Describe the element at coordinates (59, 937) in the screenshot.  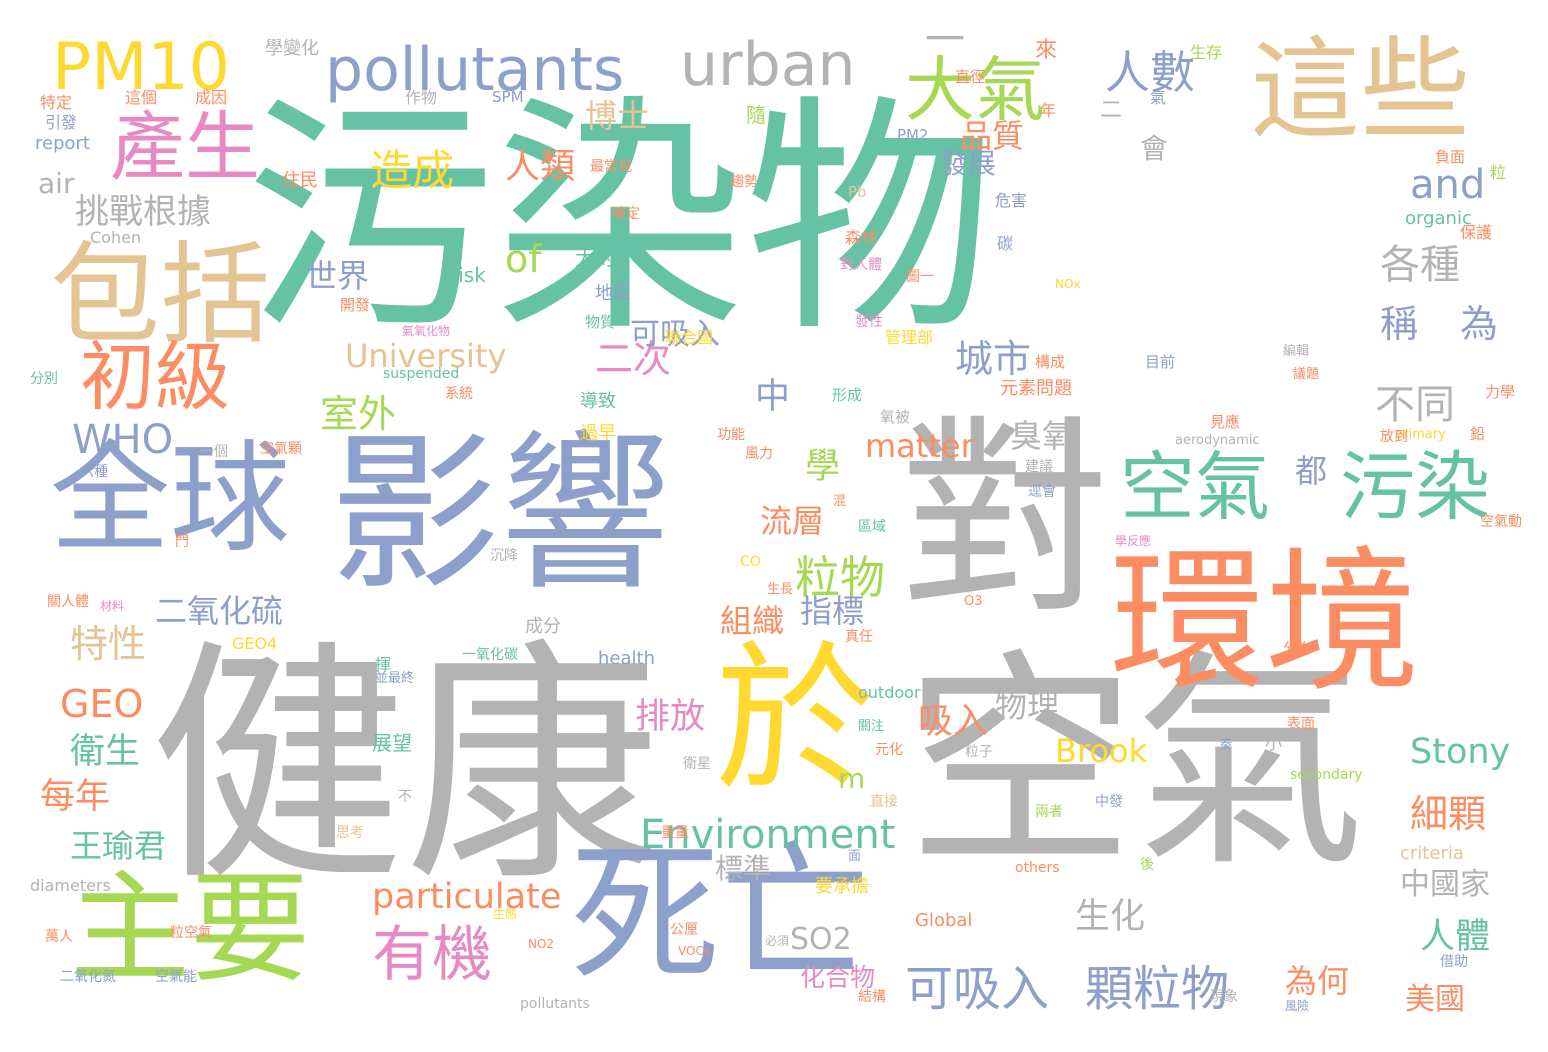
I see `cloud-word: 萬人` at that location.